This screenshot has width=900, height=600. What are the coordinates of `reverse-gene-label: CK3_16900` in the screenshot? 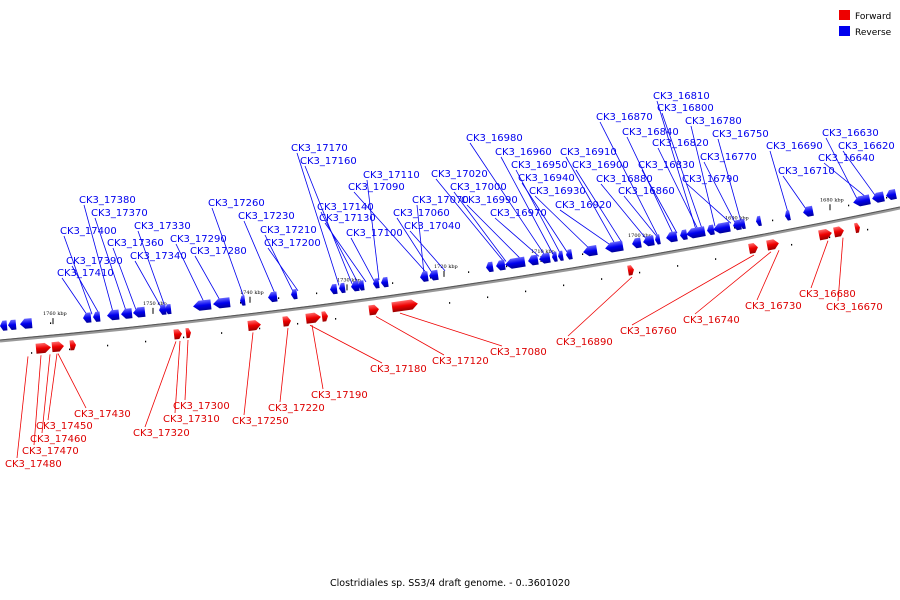 It's located at (600, 165).